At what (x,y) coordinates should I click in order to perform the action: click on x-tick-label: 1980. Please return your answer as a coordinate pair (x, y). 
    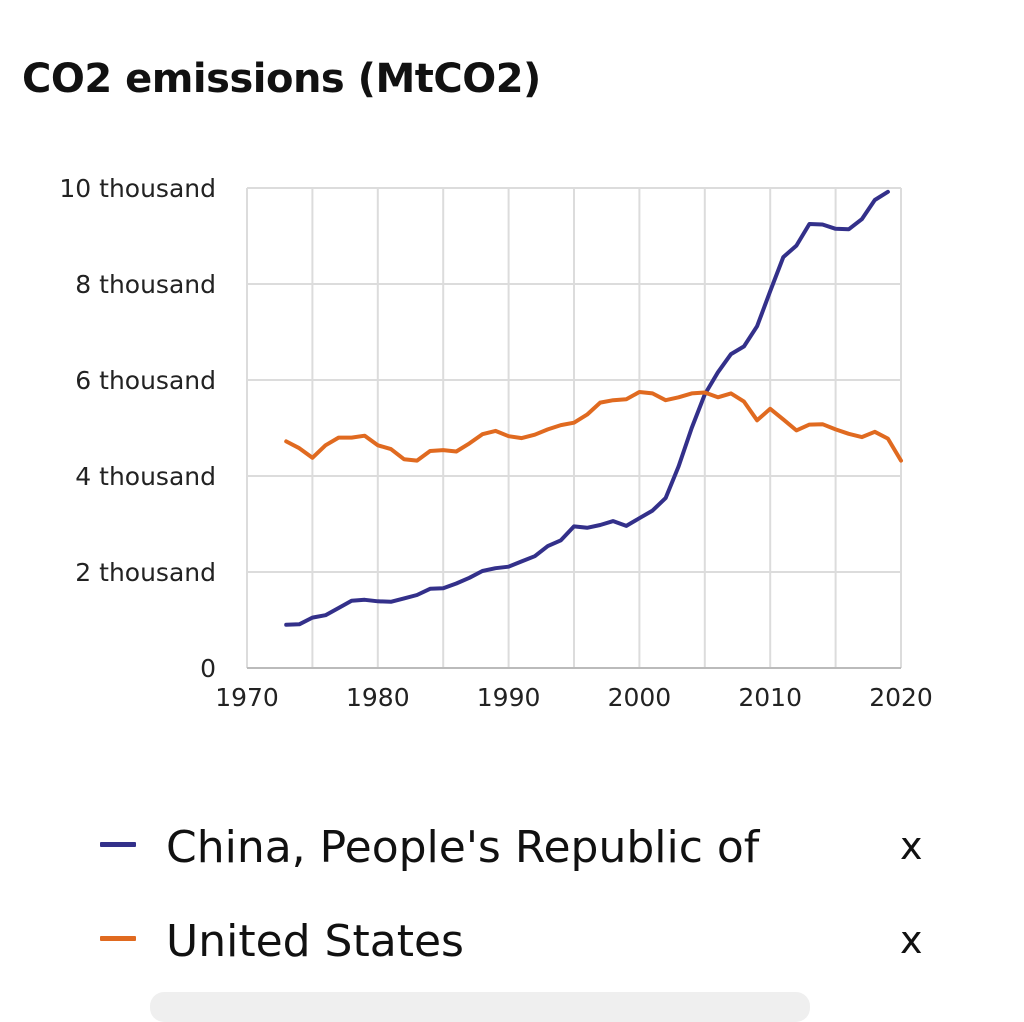
    Looking at the image, I should click on (378, 697).